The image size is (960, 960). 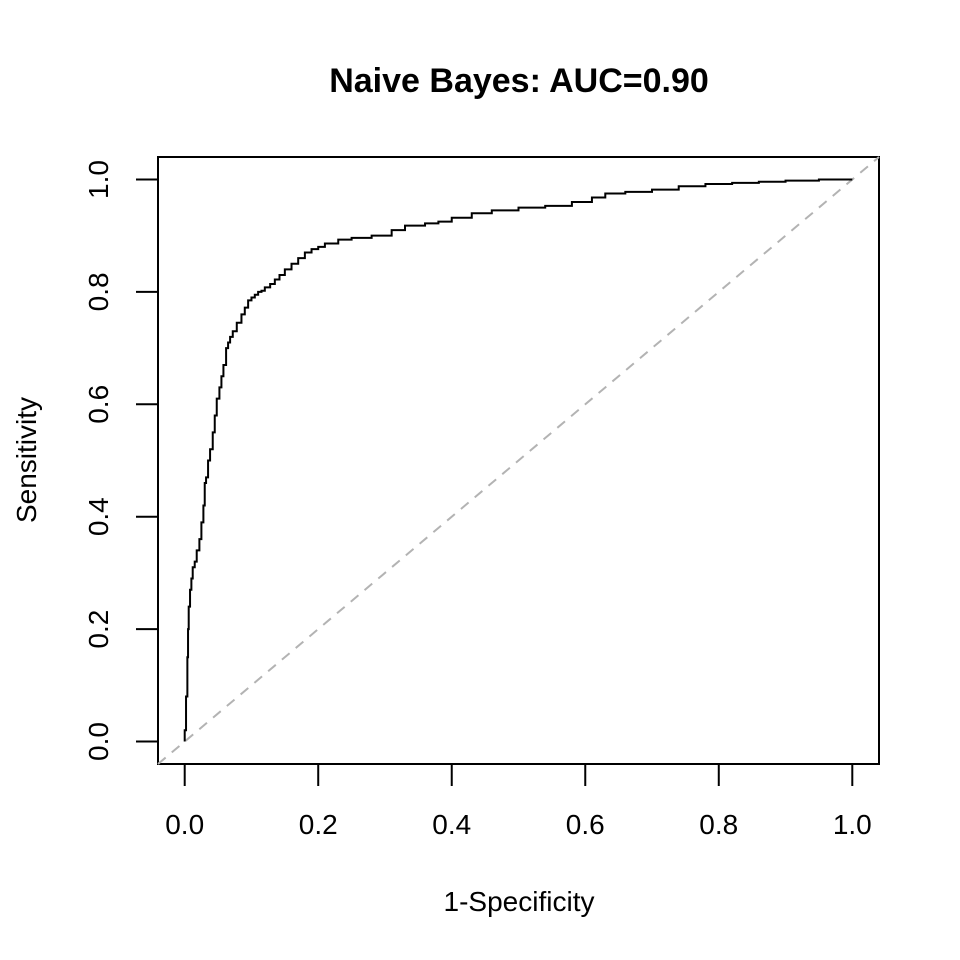 What do you see at coordinates (852, 824) in the screenshot?
I see `x-tick-label: 1.0` at bounding box center [852, 824].